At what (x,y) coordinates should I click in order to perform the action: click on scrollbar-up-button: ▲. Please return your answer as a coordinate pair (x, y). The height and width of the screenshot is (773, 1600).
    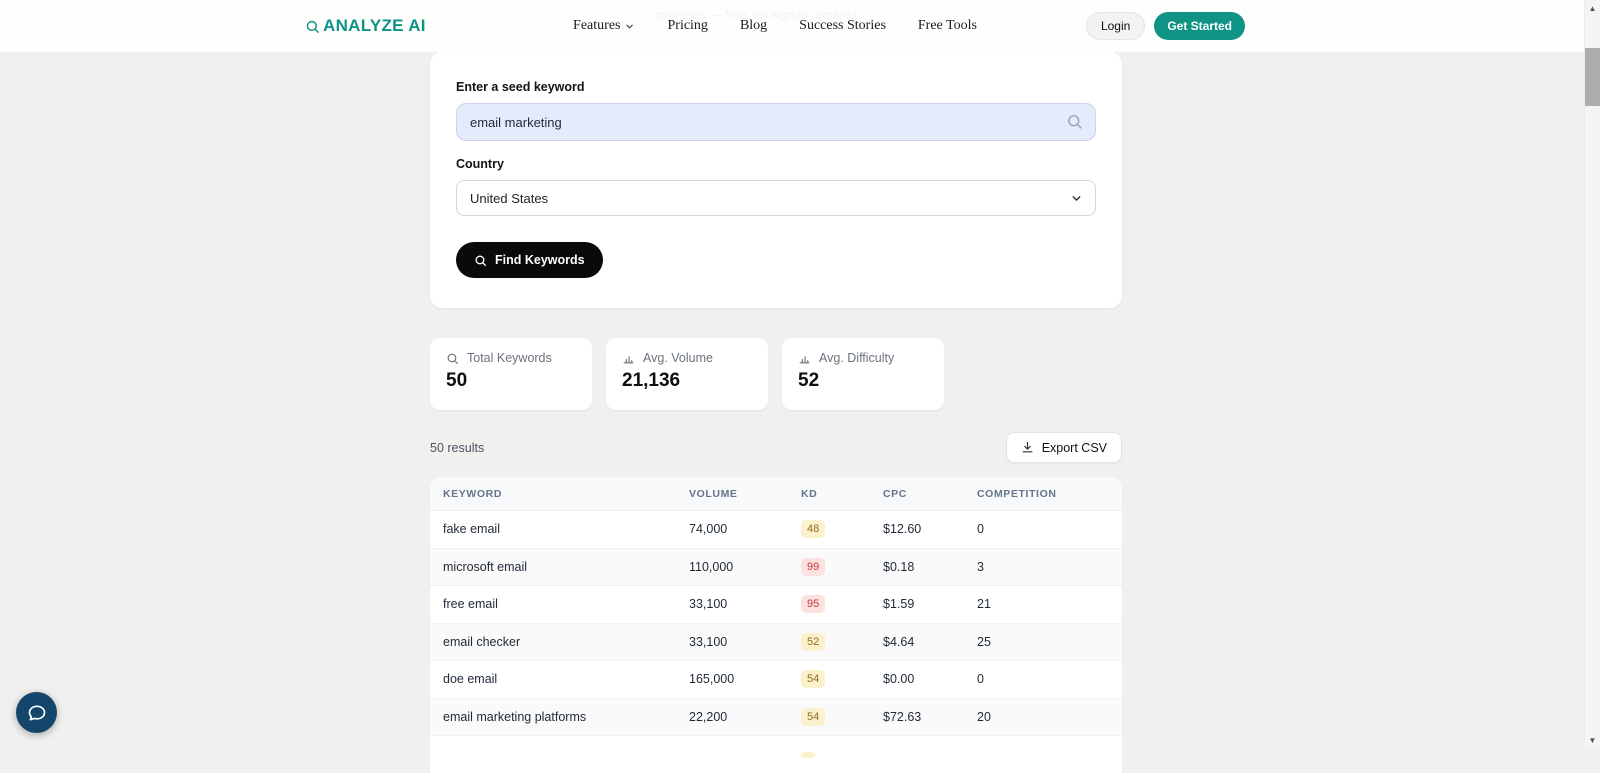
    Looking at the image, I should click on (1592, 8).